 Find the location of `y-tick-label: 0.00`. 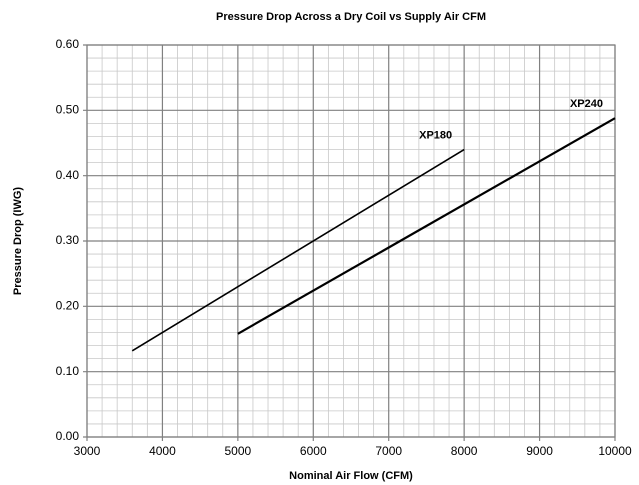

y-tick-label: 0.00 is located at coordinates (68, 436).